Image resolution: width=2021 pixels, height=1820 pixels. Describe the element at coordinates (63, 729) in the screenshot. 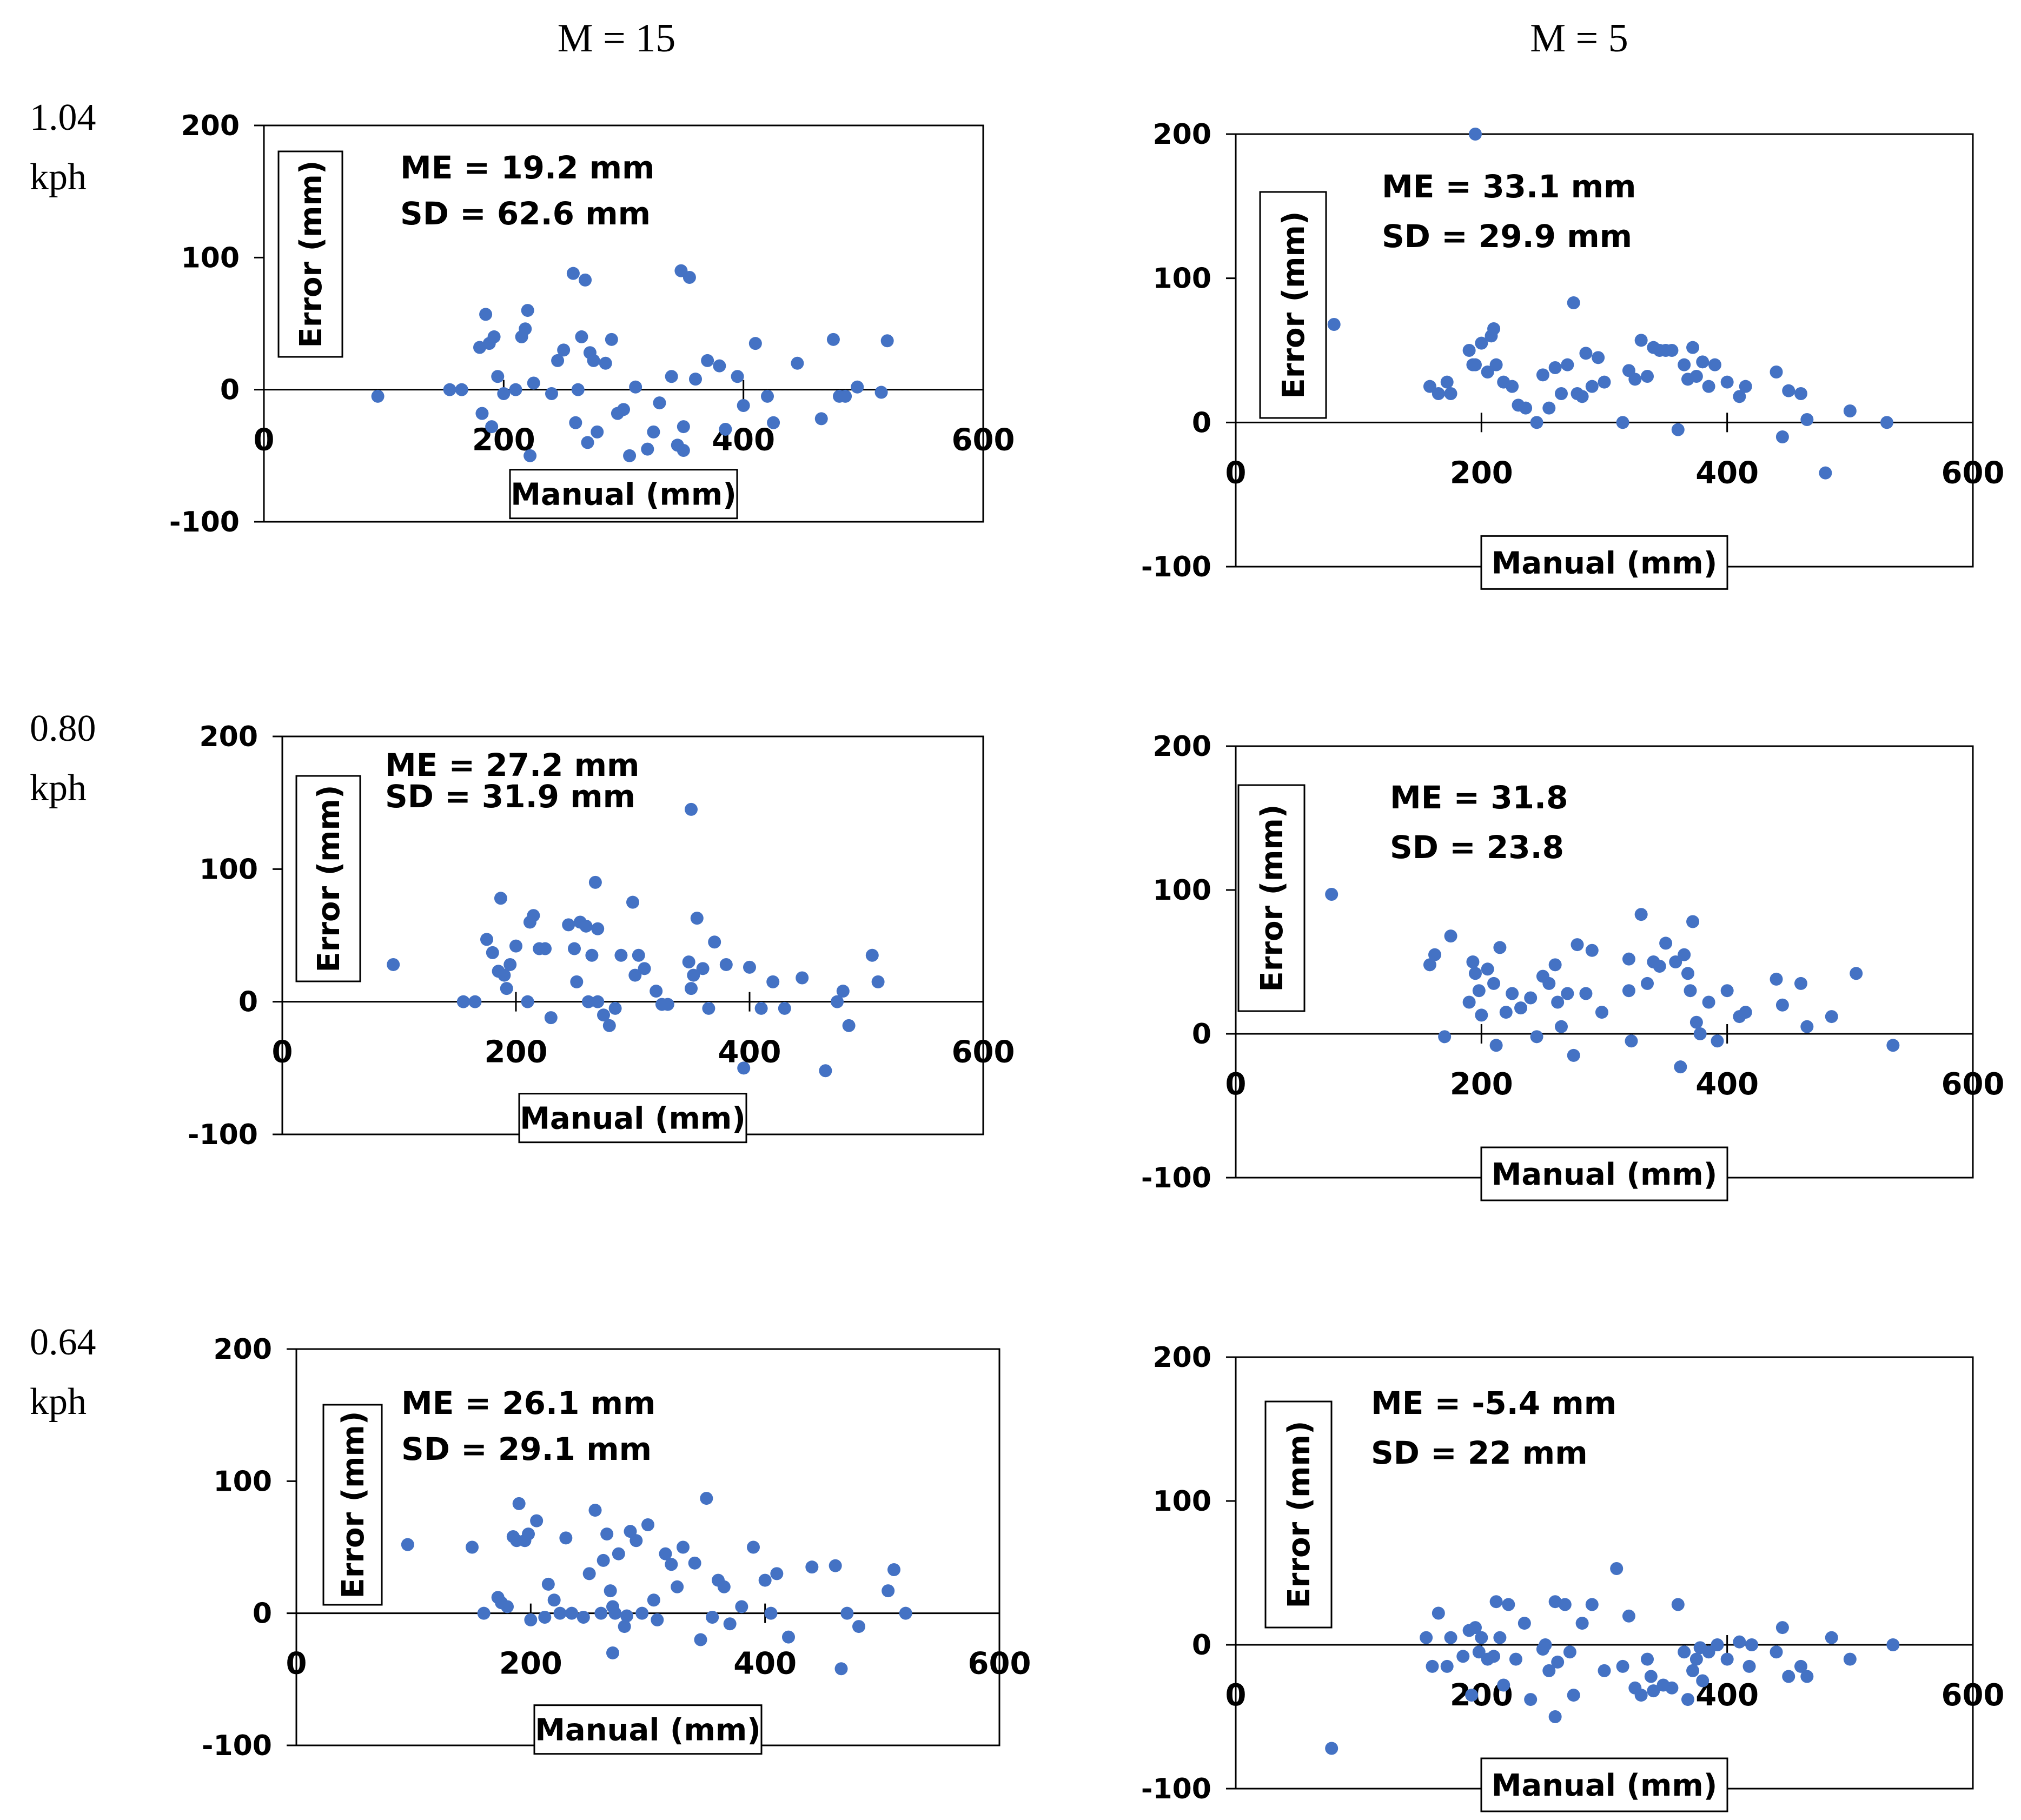

I see `row-label-speed-2: 0.80` at that location.